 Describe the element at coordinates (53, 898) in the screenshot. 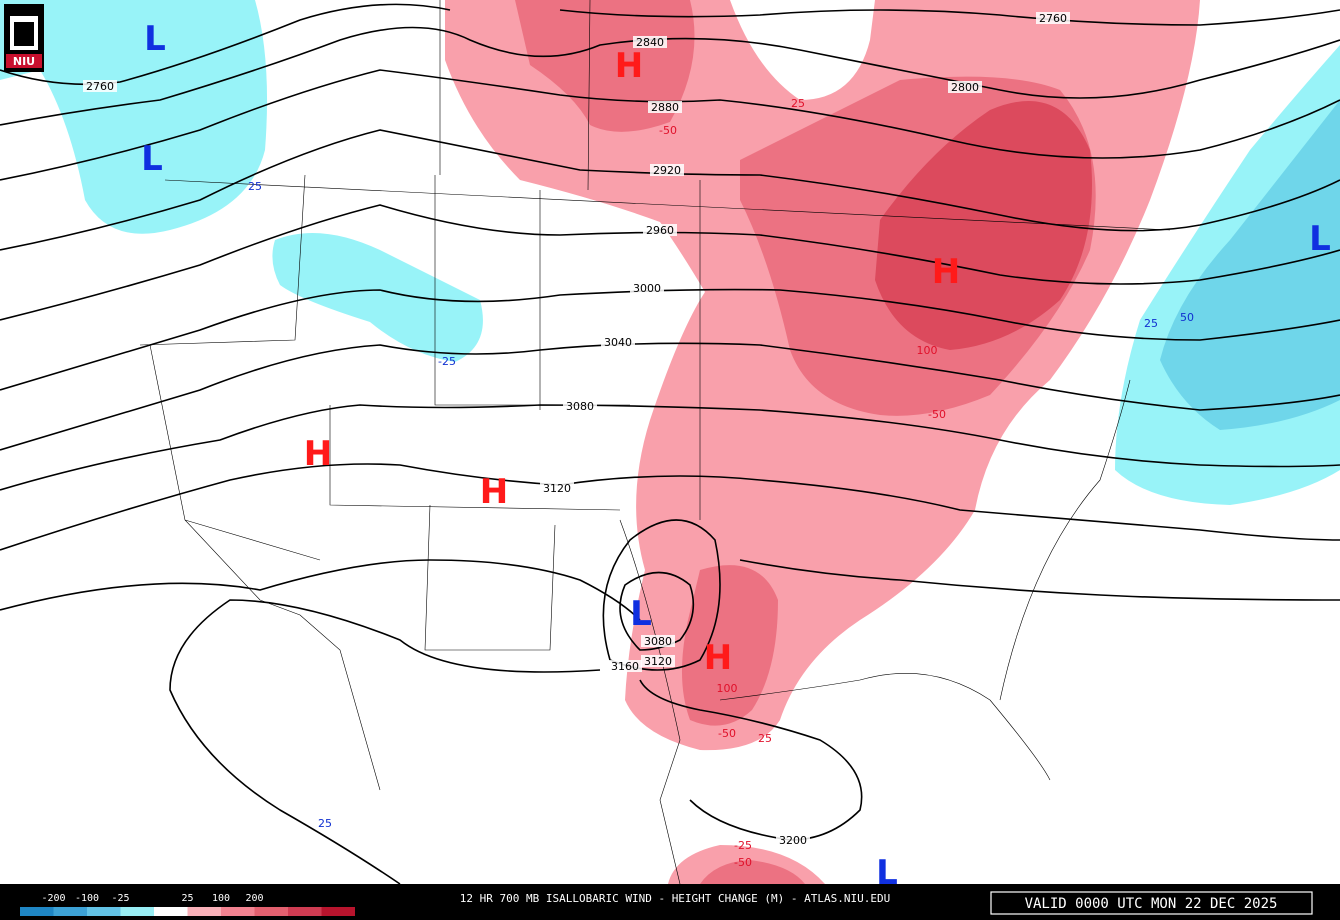

I see `legend-label: -200` at that location.